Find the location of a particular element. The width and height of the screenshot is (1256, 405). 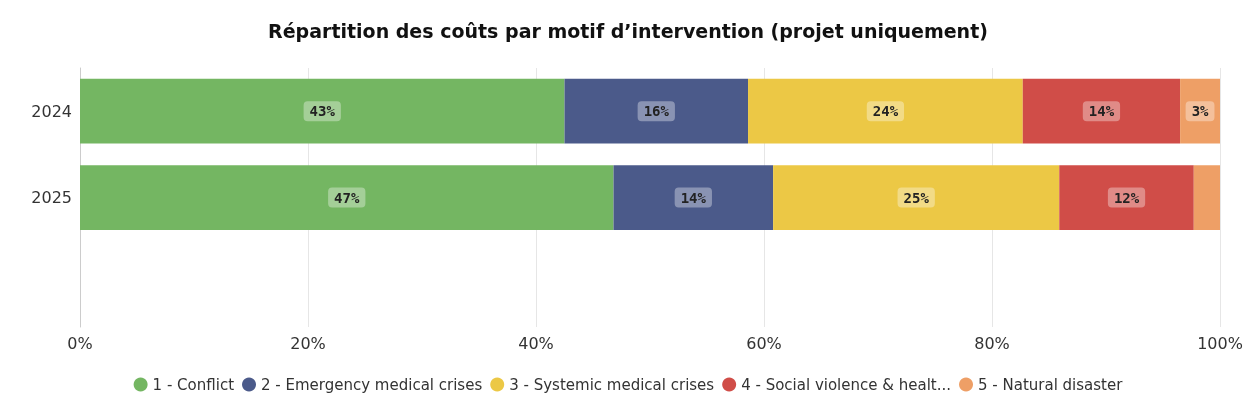

data-label: 24% is located at coordinates (885, 111).